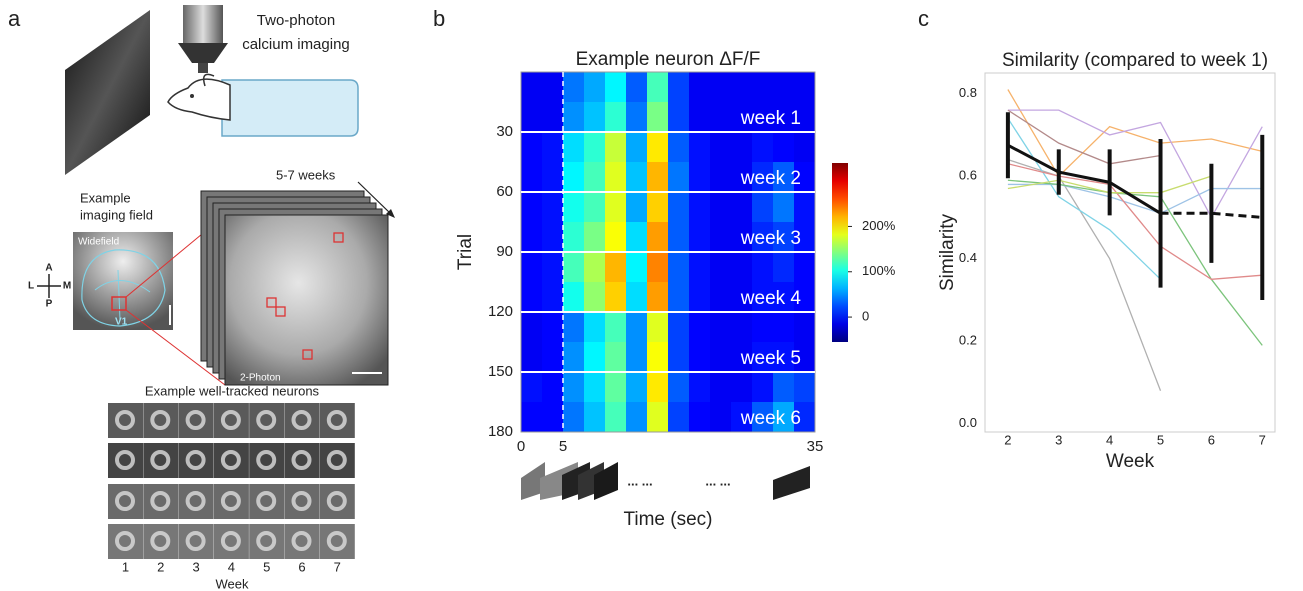 The height and width of the screenshot is (591, 1303). What do you see at coordinates (105, 197) in the screenshot?
I see `field-text: Example` at bounding box center [105, 197].